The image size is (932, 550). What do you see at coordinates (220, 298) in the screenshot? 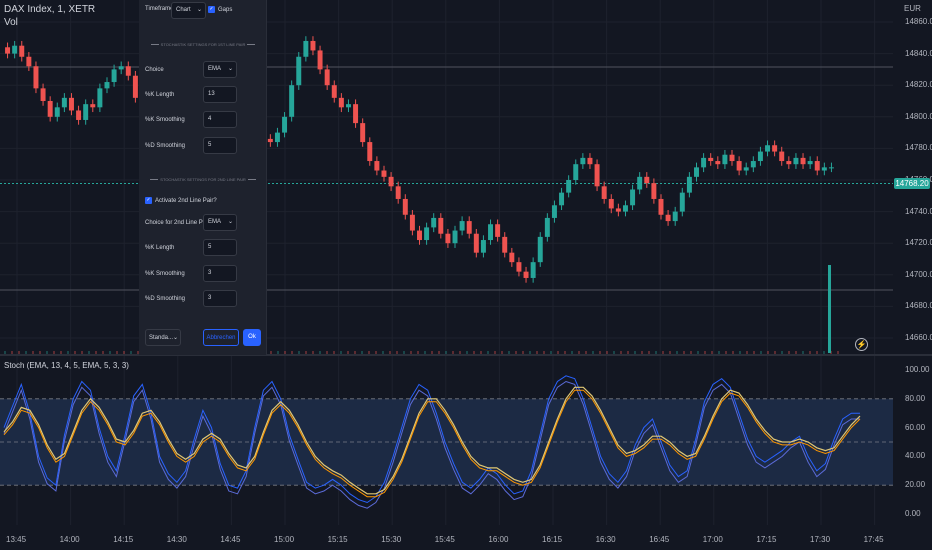
I see `d-smoothing2-input: 3` at bounding box center [220, 298].